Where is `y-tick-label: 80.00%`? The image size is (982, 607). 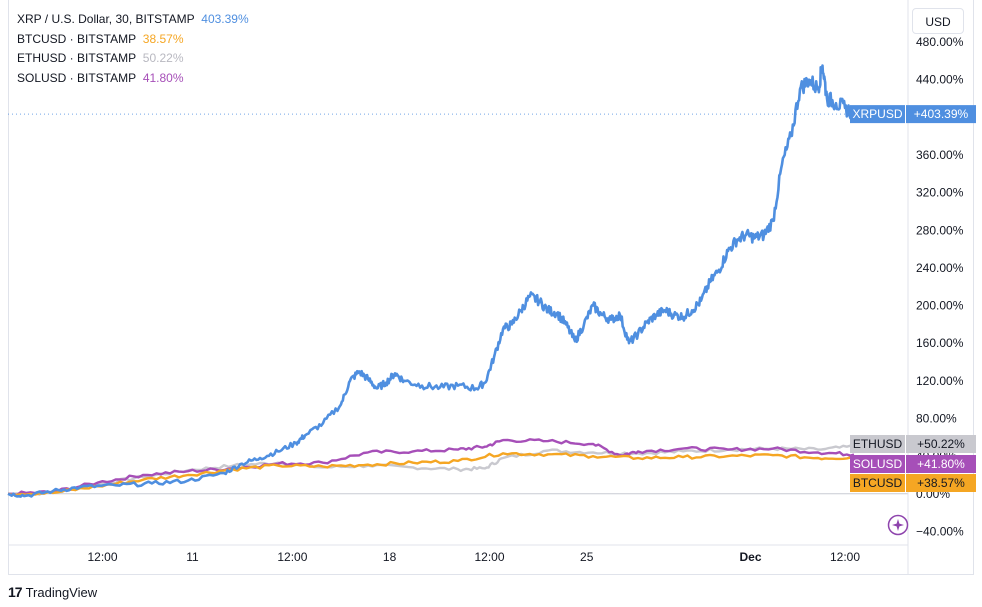
y-tick-label: 80.00% is located at coordinates (936, 419).